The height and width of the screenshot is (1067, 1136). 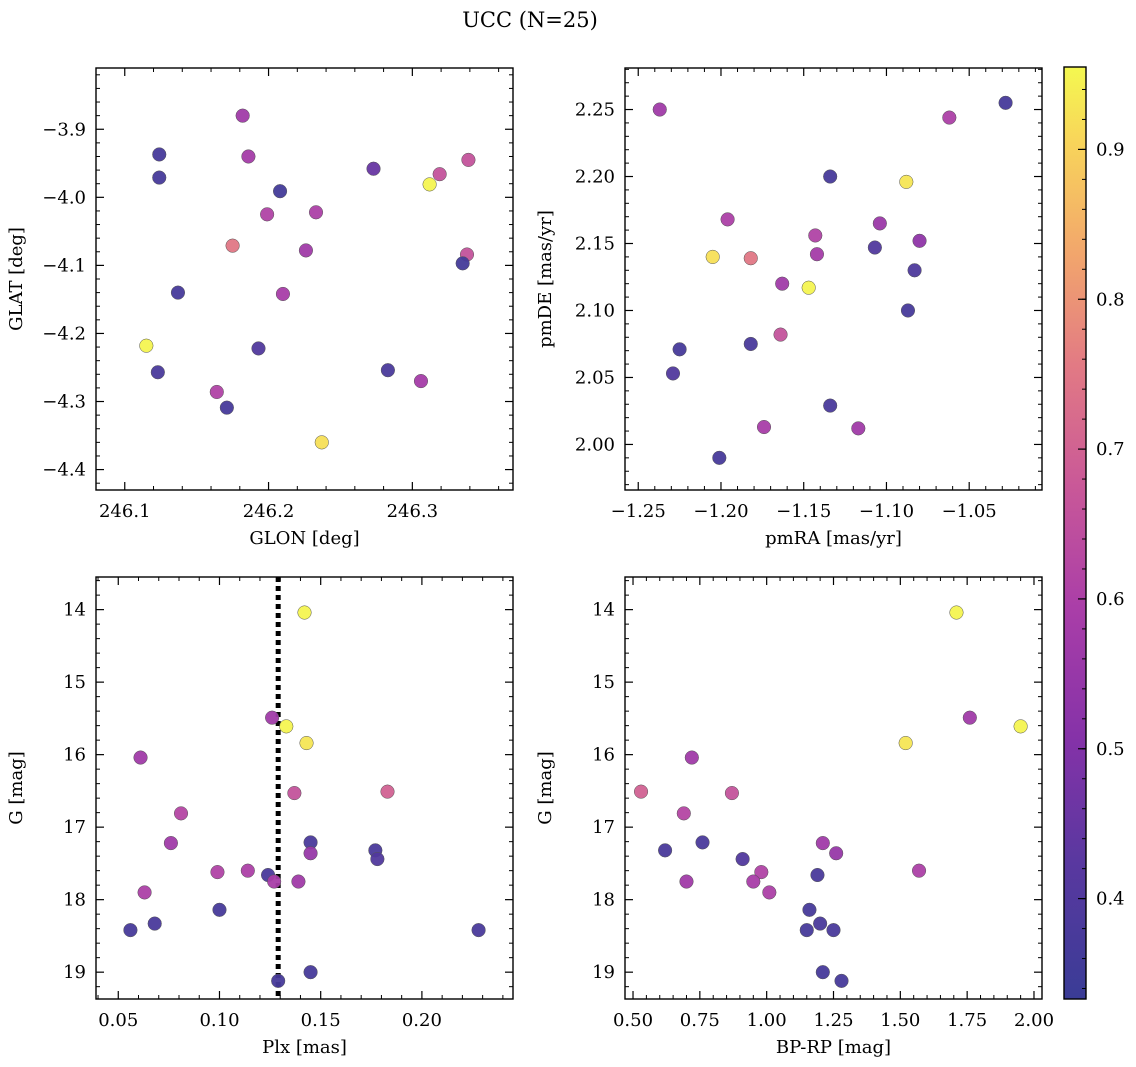 What do you see at coordinates (304, 538) in the screenshot?
I see `x-axis-label: GLON [deg]` at bounding box center [304, 538].